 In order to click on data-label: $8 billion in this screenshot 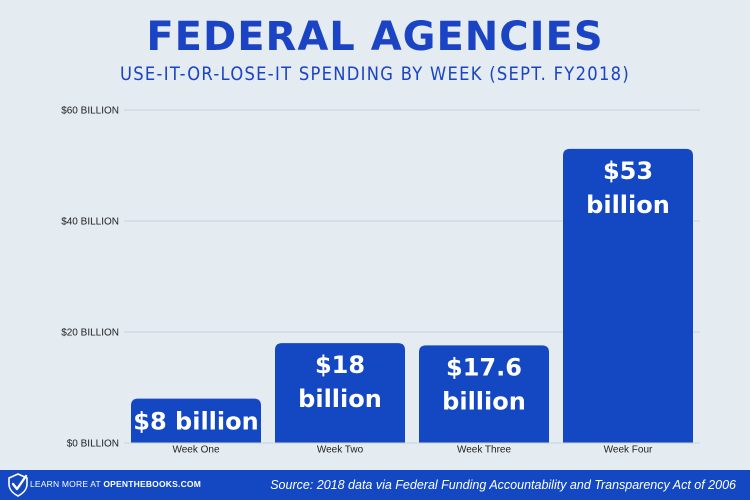, I will do `click(195, 422)`.